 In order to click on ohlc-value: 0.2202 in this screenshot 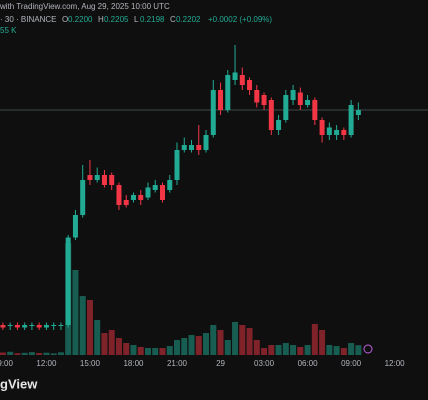, I will do `click(188, 19)`.